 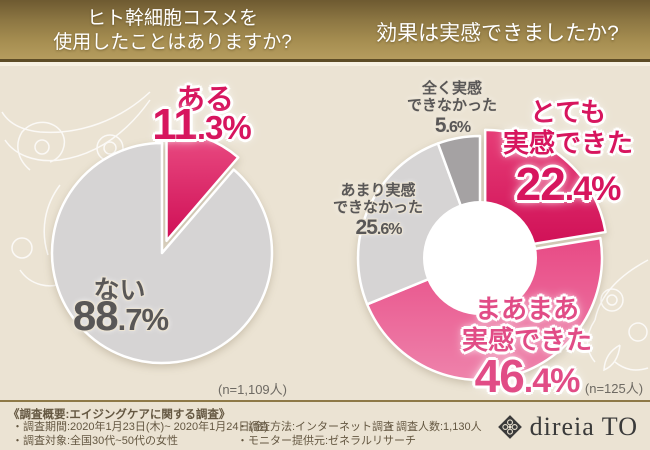 What do you see at coordinates (568, 112) in the screenshot?
I see `slice-label-totemo-line1: とても` at bounding box center [568, 112].